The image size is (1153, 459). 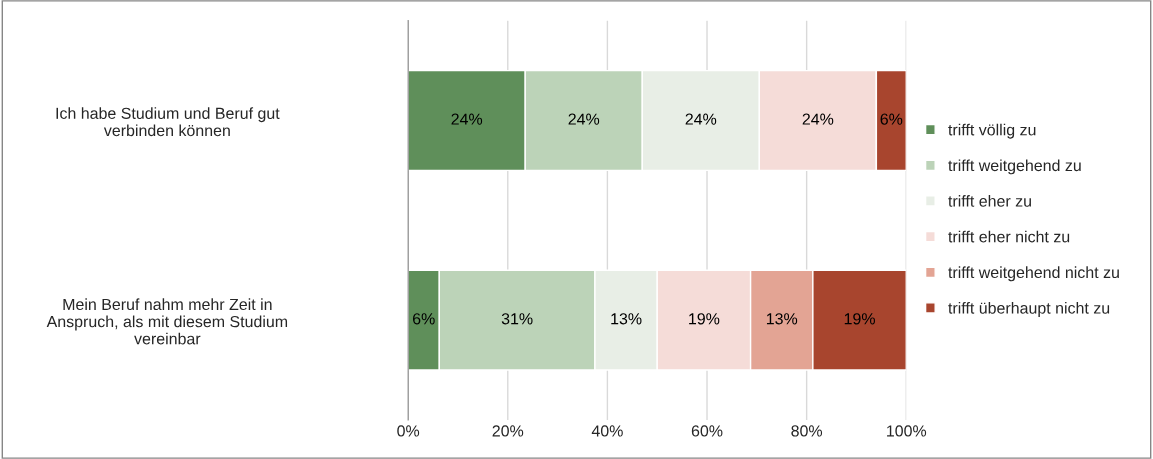 What do you see at coordinates (707, 431) in the screenshot?
I see `x-tick-label: 60%` at bounding box center [707, 431].